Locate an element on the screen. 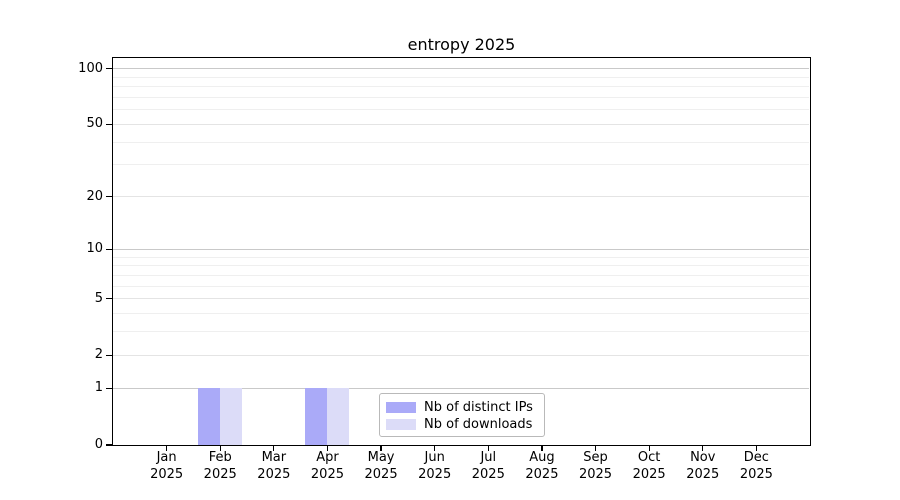  x-tick-label: Apr 2025 is located at coordinates (327, 466).